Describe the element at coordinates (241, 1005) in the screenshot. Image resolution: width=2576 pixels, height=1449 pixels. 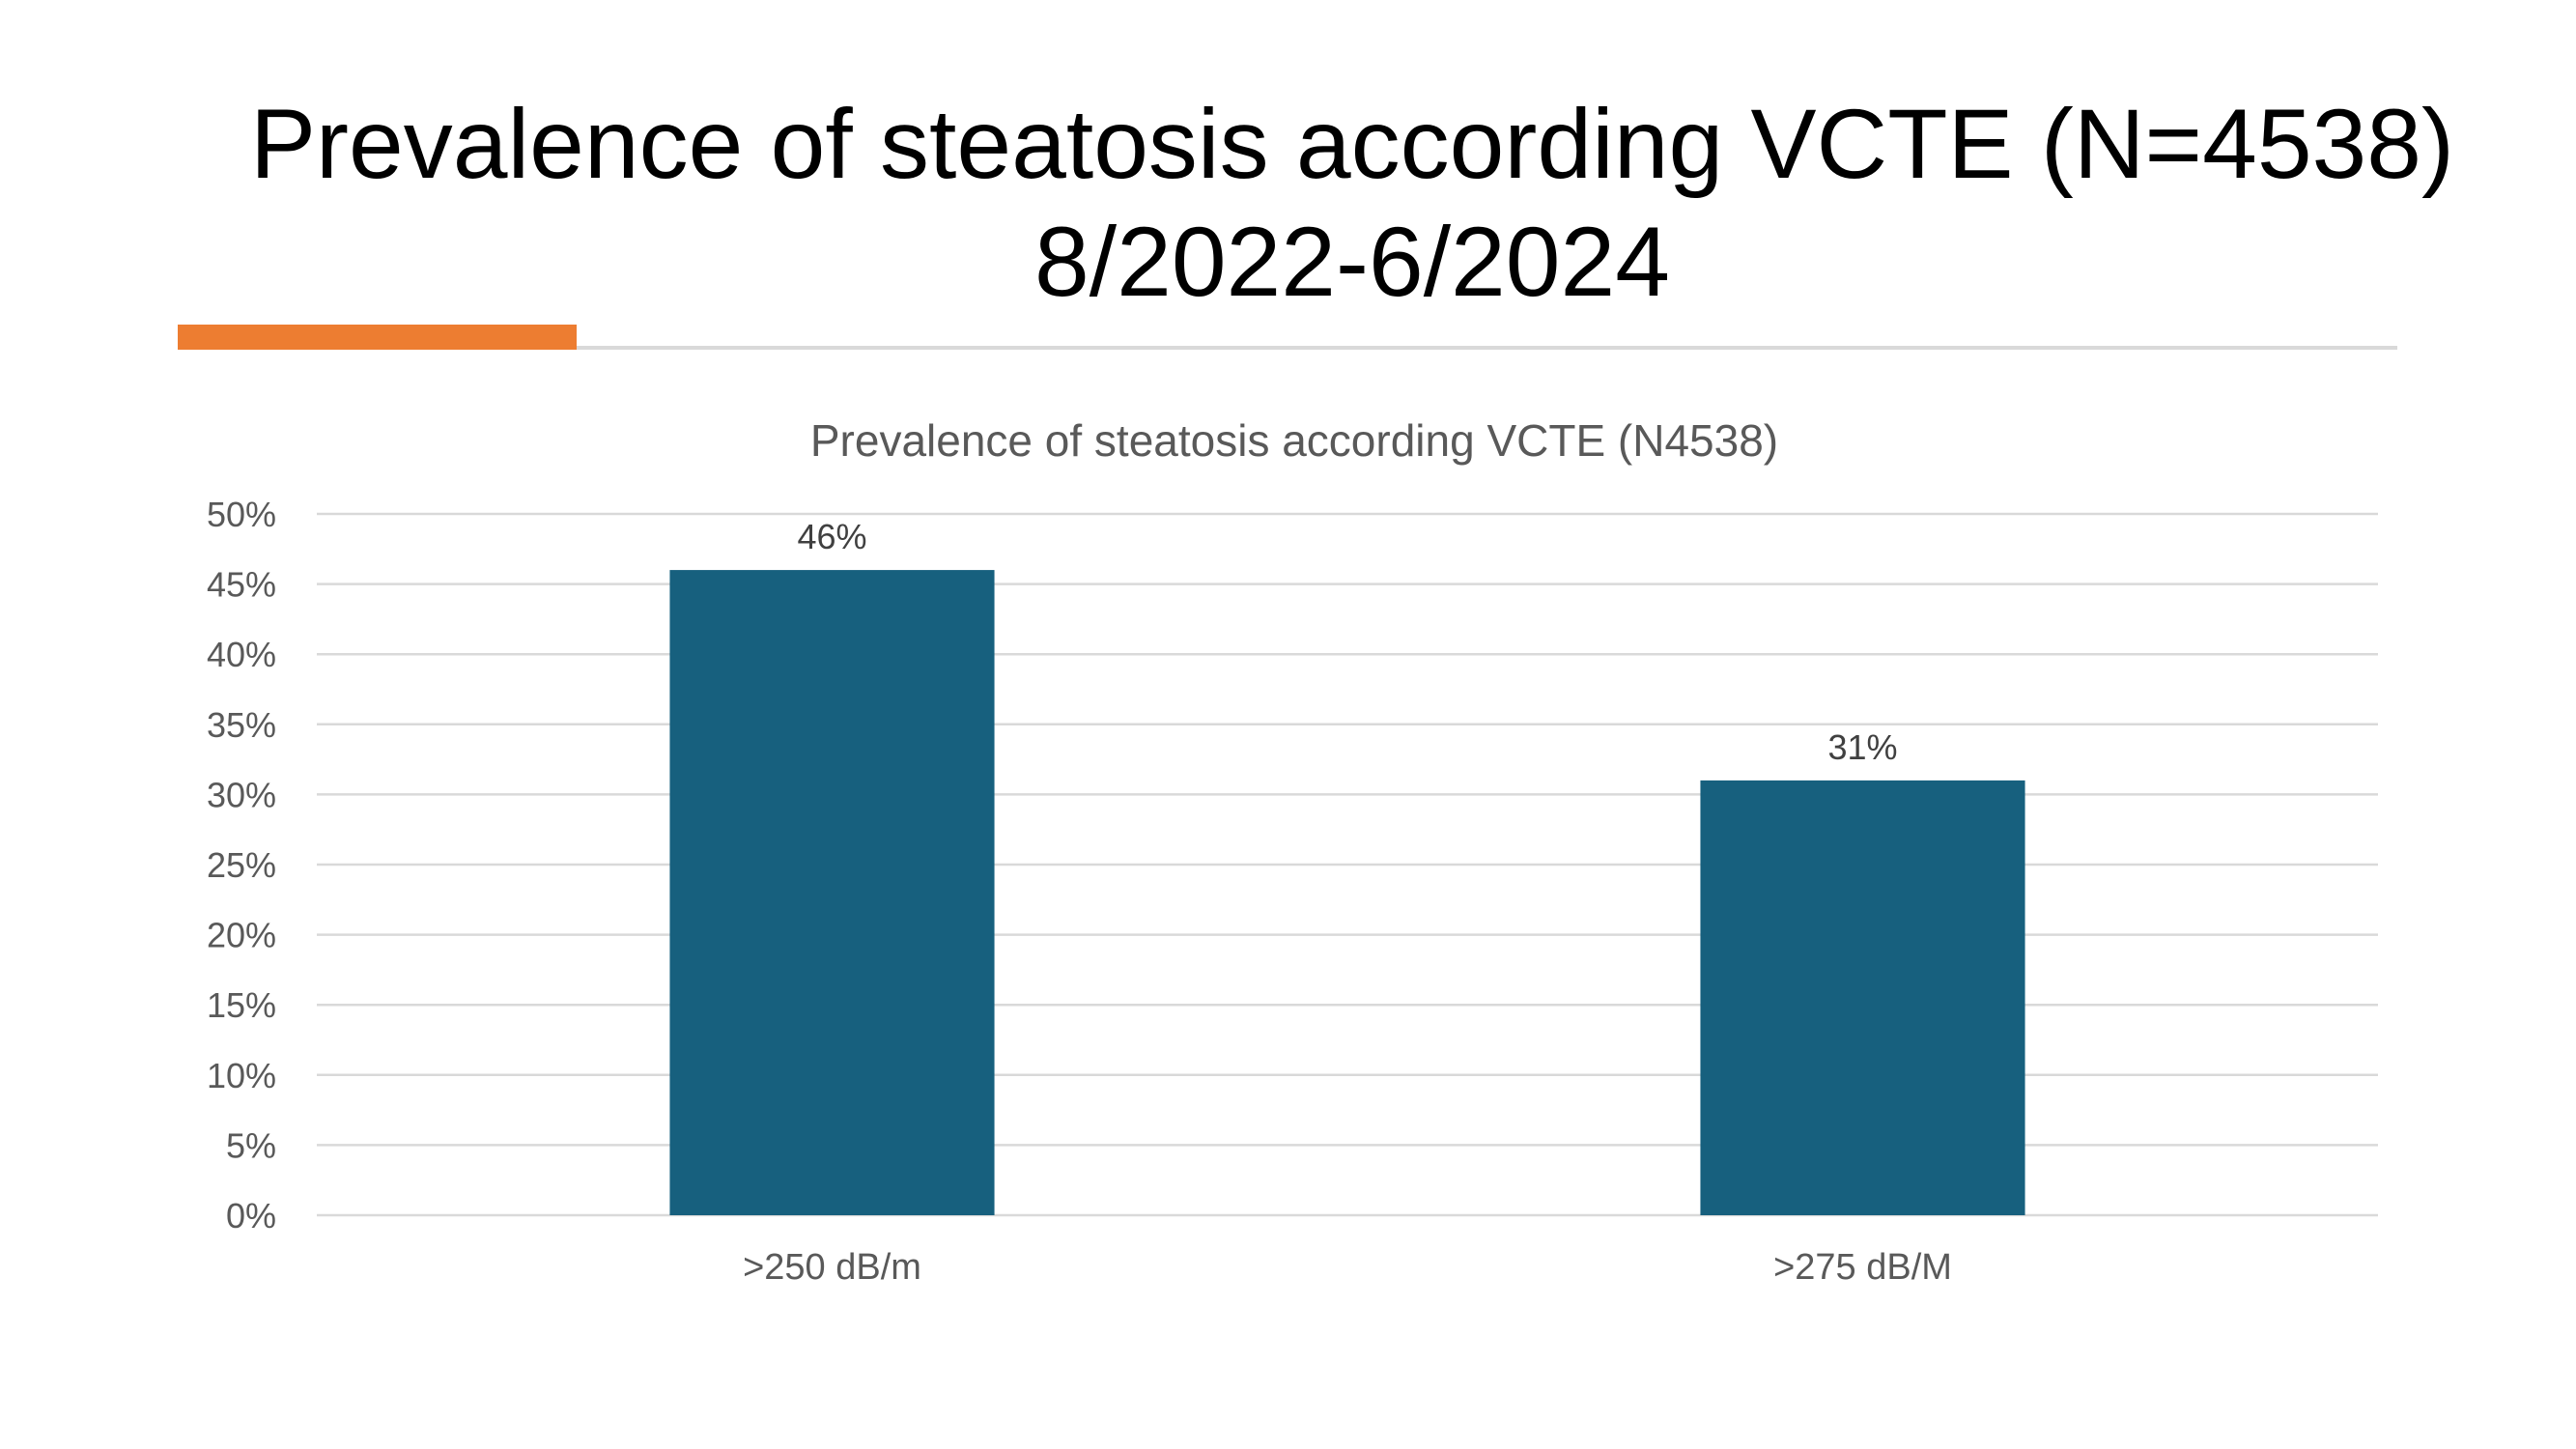
I see `y-tick-label: 15%` at that location.